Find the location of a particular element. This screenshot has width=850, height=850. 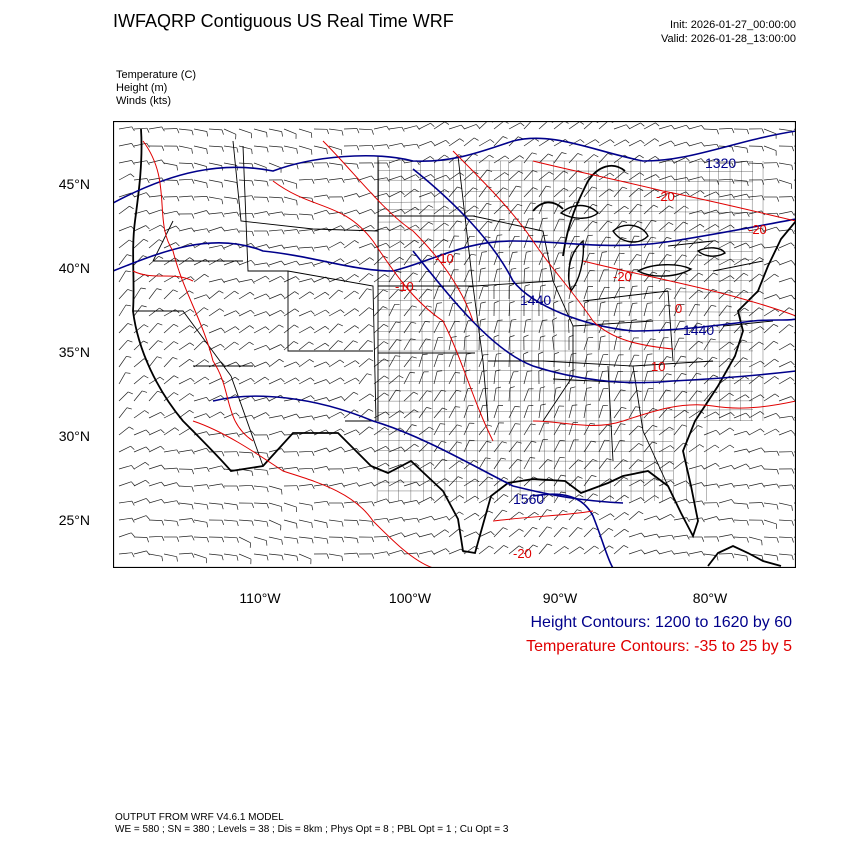

lon-label-90w: 90°W is located at coordinates (560, 598).